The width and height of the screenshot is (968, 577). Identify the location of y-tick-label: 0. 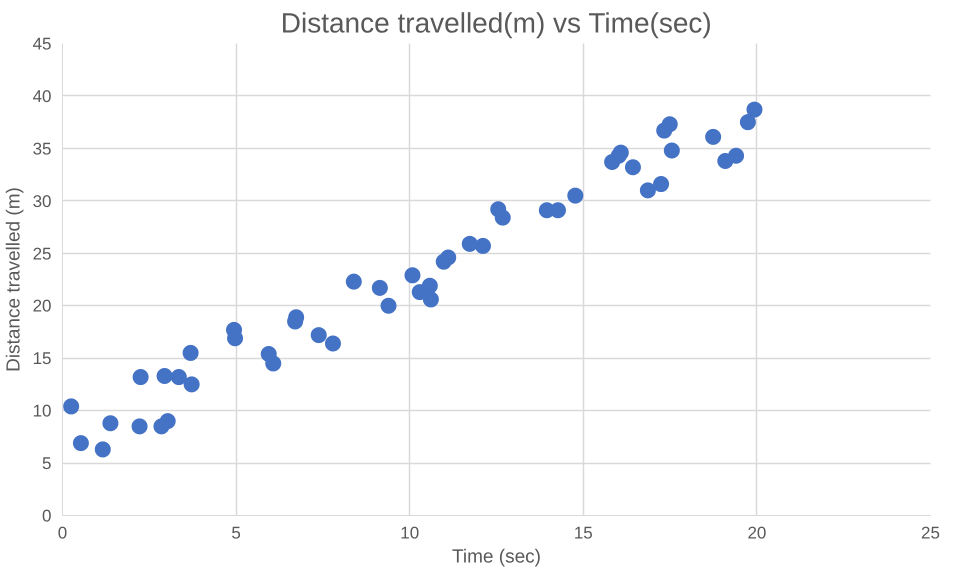
(47, 516).